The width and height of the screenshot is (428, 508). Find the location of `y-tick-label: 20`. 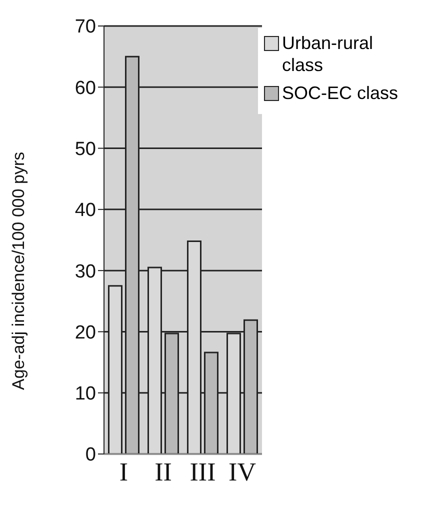

y-tick-label: 20 is located at coordinates (85, 333).